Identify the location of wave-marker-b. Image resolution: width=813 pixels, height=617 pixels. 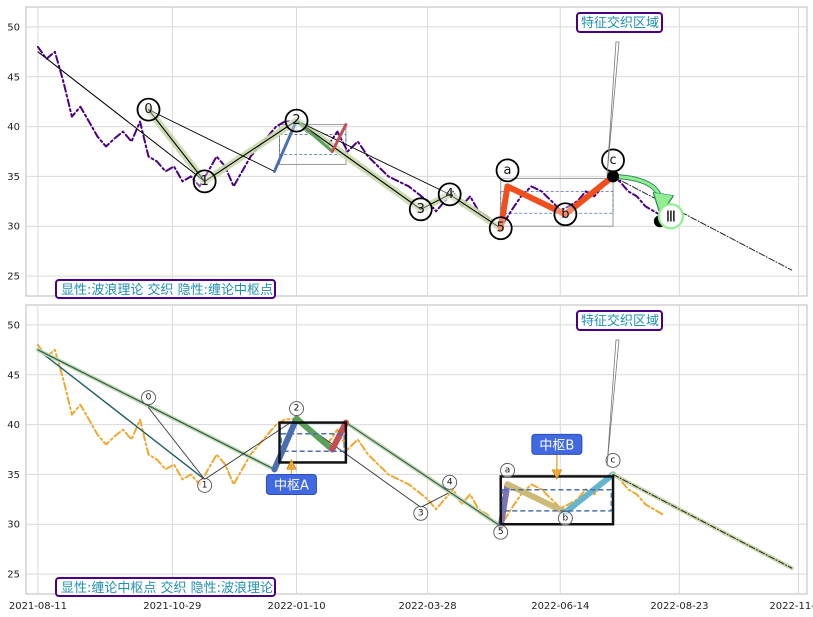
(565, 214).